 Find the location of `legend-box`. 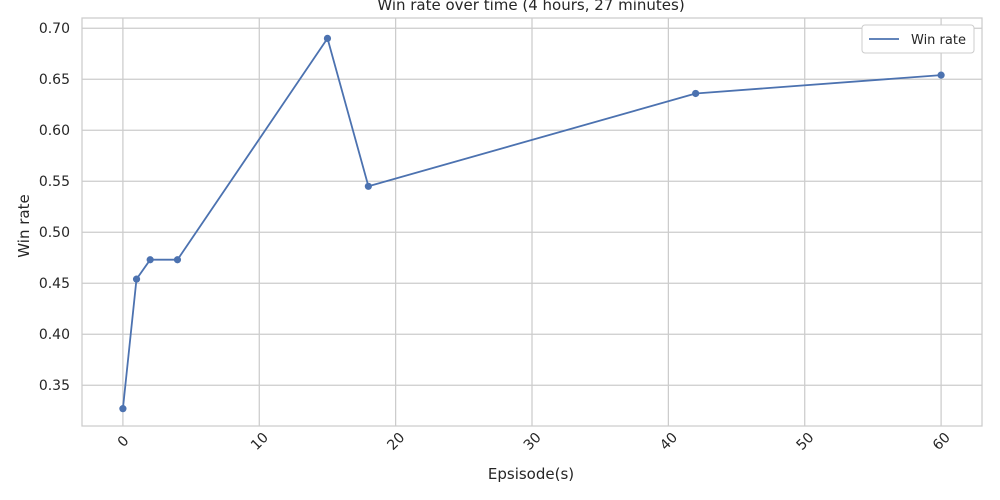

legend-box is located at coordinates (918, 39).